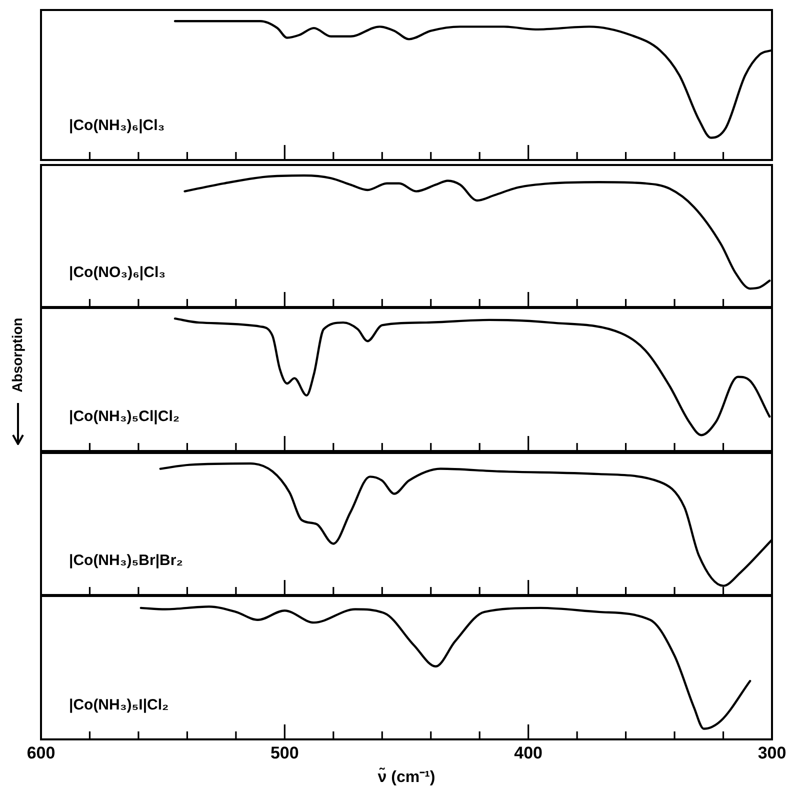 This screenshot has width=792, height=791. I want to click on text: |Co(NO₃)₆|Cl₃, so click(117, 272).